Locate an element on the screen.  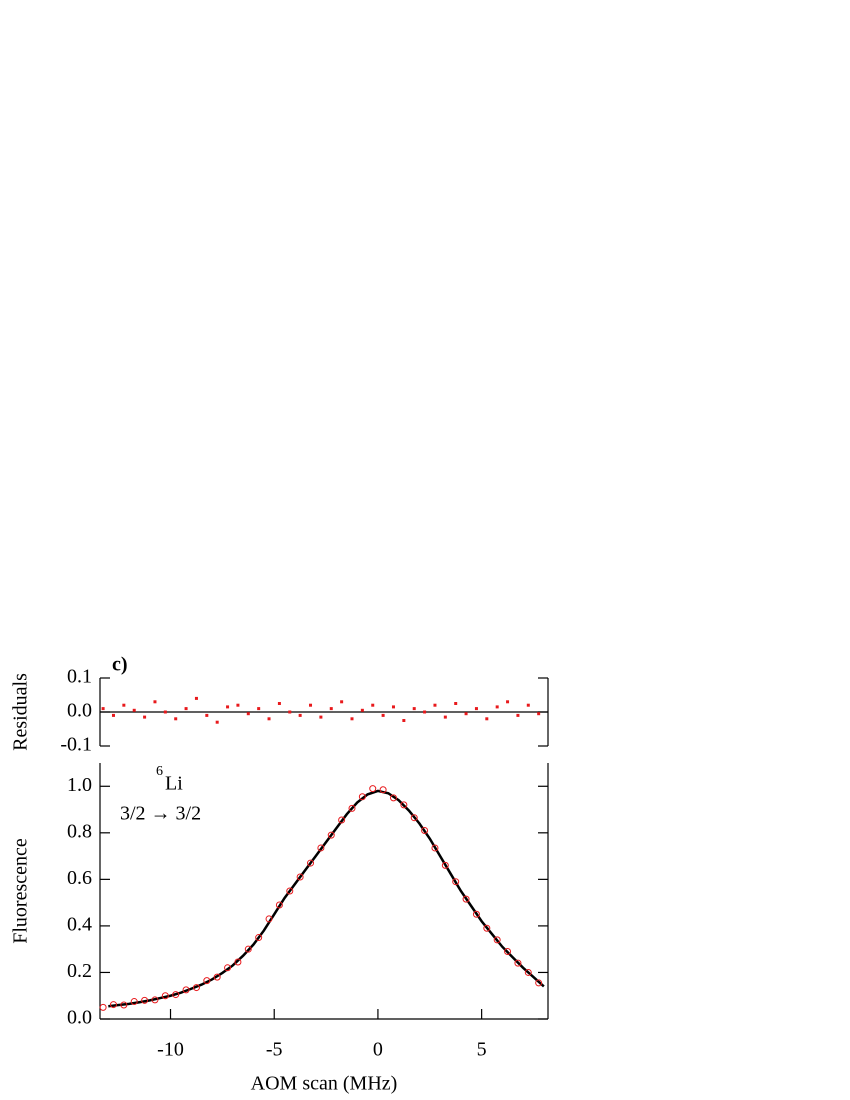
x-tick-label: 0 is located at coordinates (378, 1050).